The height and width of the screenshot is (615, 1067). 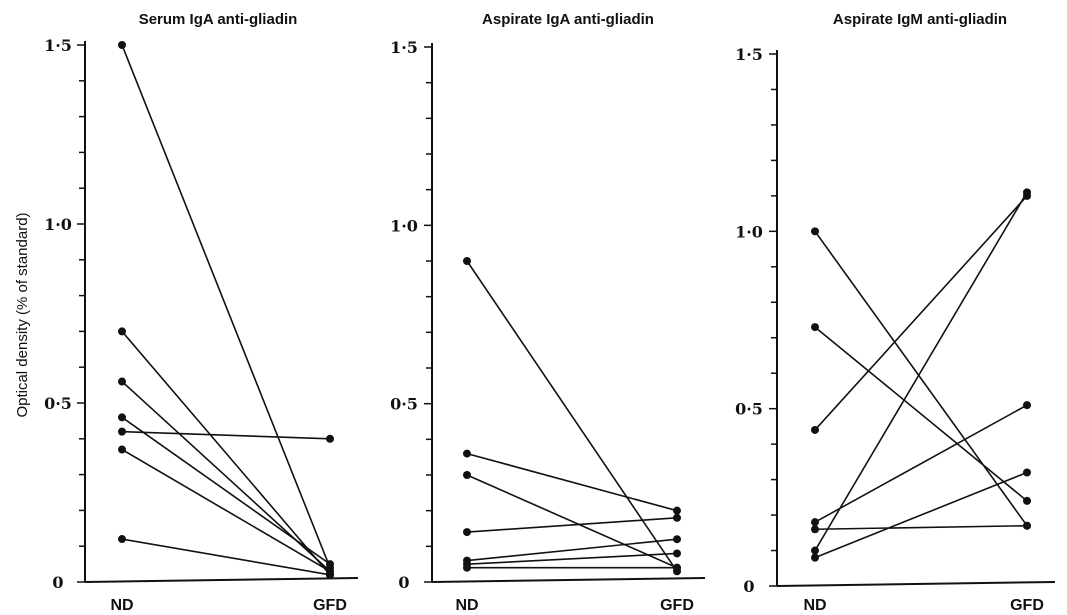 What do you see at coordinates (568, 19) in the screenshot?
I see `chart-title: Aspirate IgA anti-gliadin` at bounding box center [568, 19].